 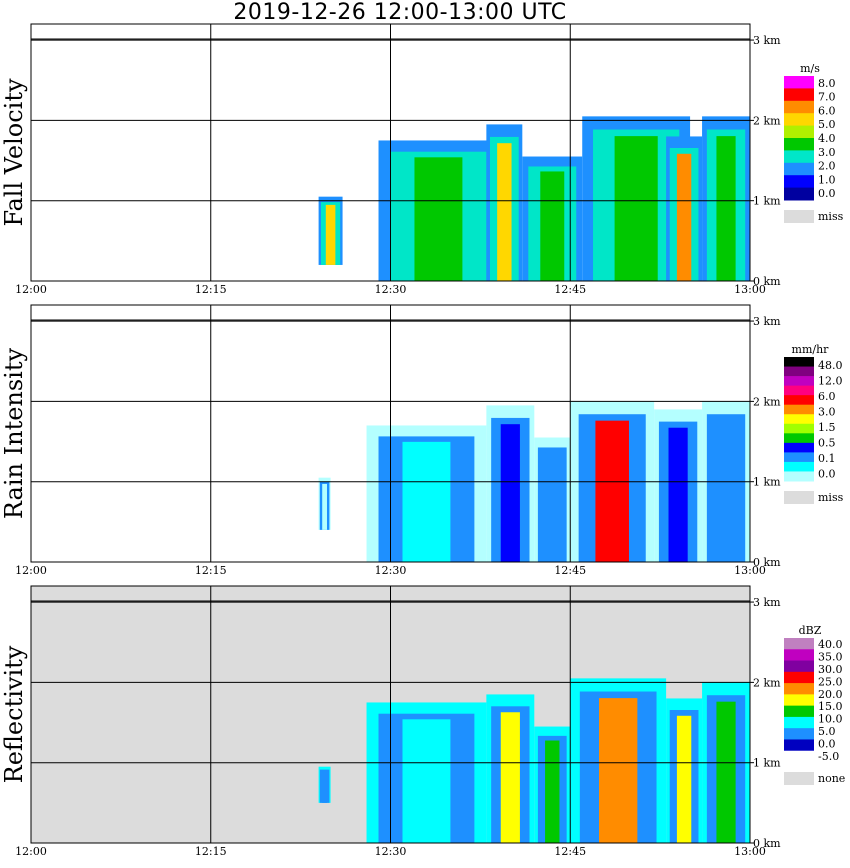 I want to click on legend-label: 0.1, so click(x=827, y=458).